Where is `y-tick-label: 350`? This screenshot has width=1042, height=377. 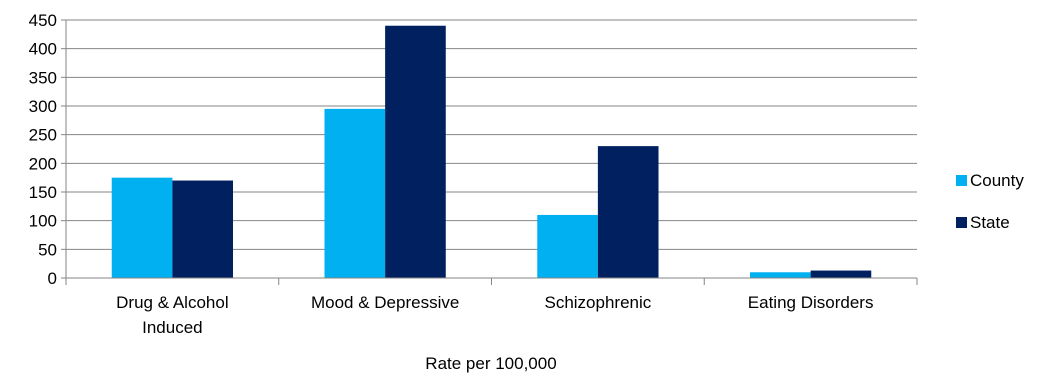
y-tick-label: 350 is located at coordinates (43, 77).